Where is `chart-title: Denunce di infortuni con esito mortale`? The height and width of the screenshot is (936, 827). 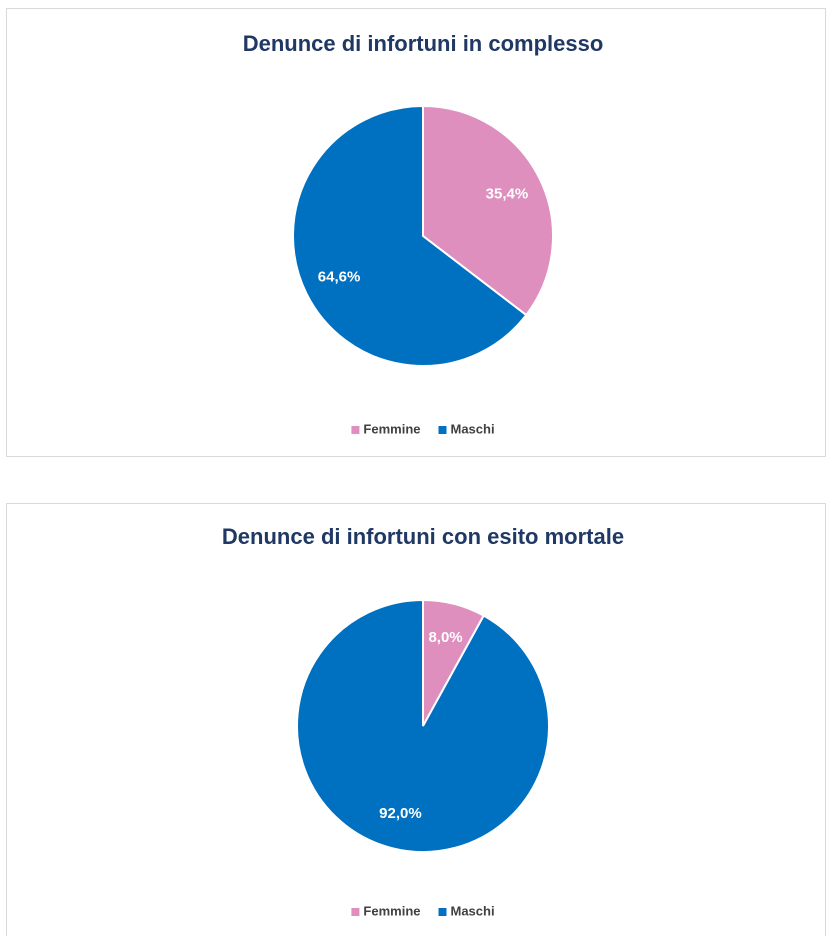
chart-title: Denunce di infortuni con esito mortale is located at coordinates (423, 536).